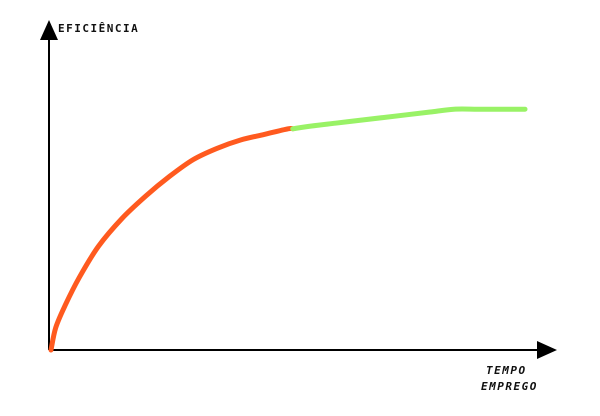 The image size is (600, 416). What do you see at coordinates (509, 386) in the screenshot?
I see `x-axis-label-line-2: EMPREGO` at bounding box center [509, 386].